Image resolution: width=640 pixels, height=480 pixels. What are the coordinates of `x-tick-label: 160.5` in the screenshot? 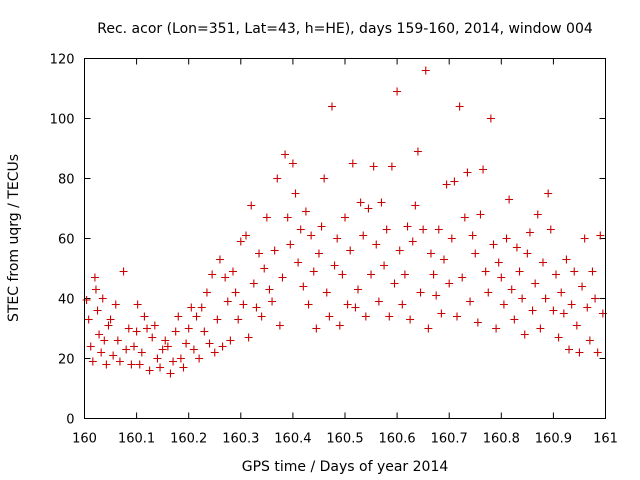 It's located at (344, 439).